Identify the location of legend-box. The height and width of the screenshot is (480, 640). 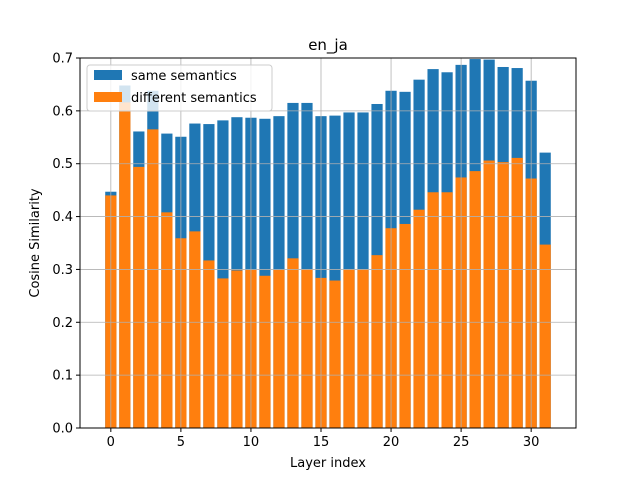
(179, 88).